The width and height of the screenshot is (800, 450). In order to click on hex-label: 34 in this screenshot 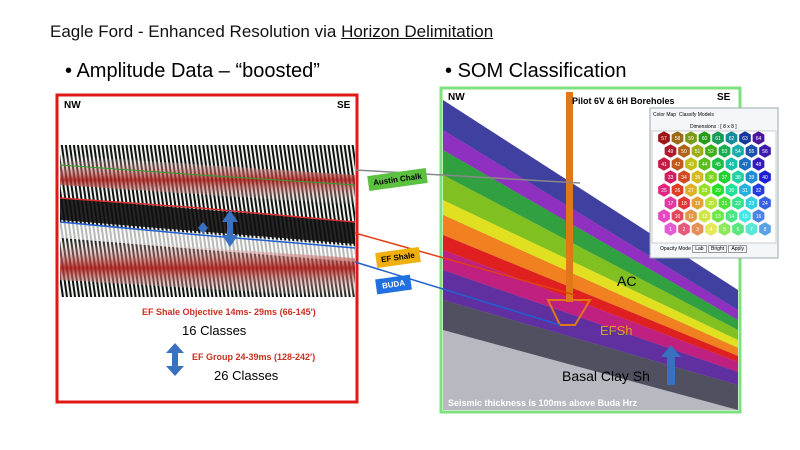, I will do `click(684, 178)`.